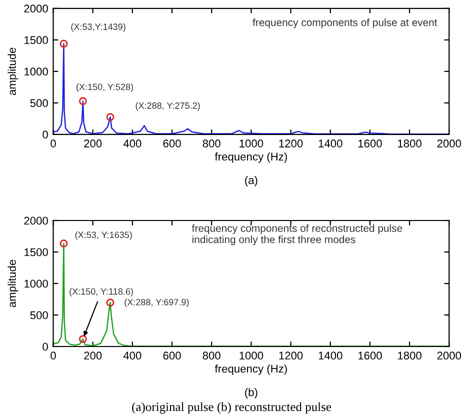 The height and width of the screenshot is (420, 463). What do you see at coordinates (156, 303) in the screenshot?
I see `annotation: (X:288, Y:697.9)` at bounding box center [156, 303].